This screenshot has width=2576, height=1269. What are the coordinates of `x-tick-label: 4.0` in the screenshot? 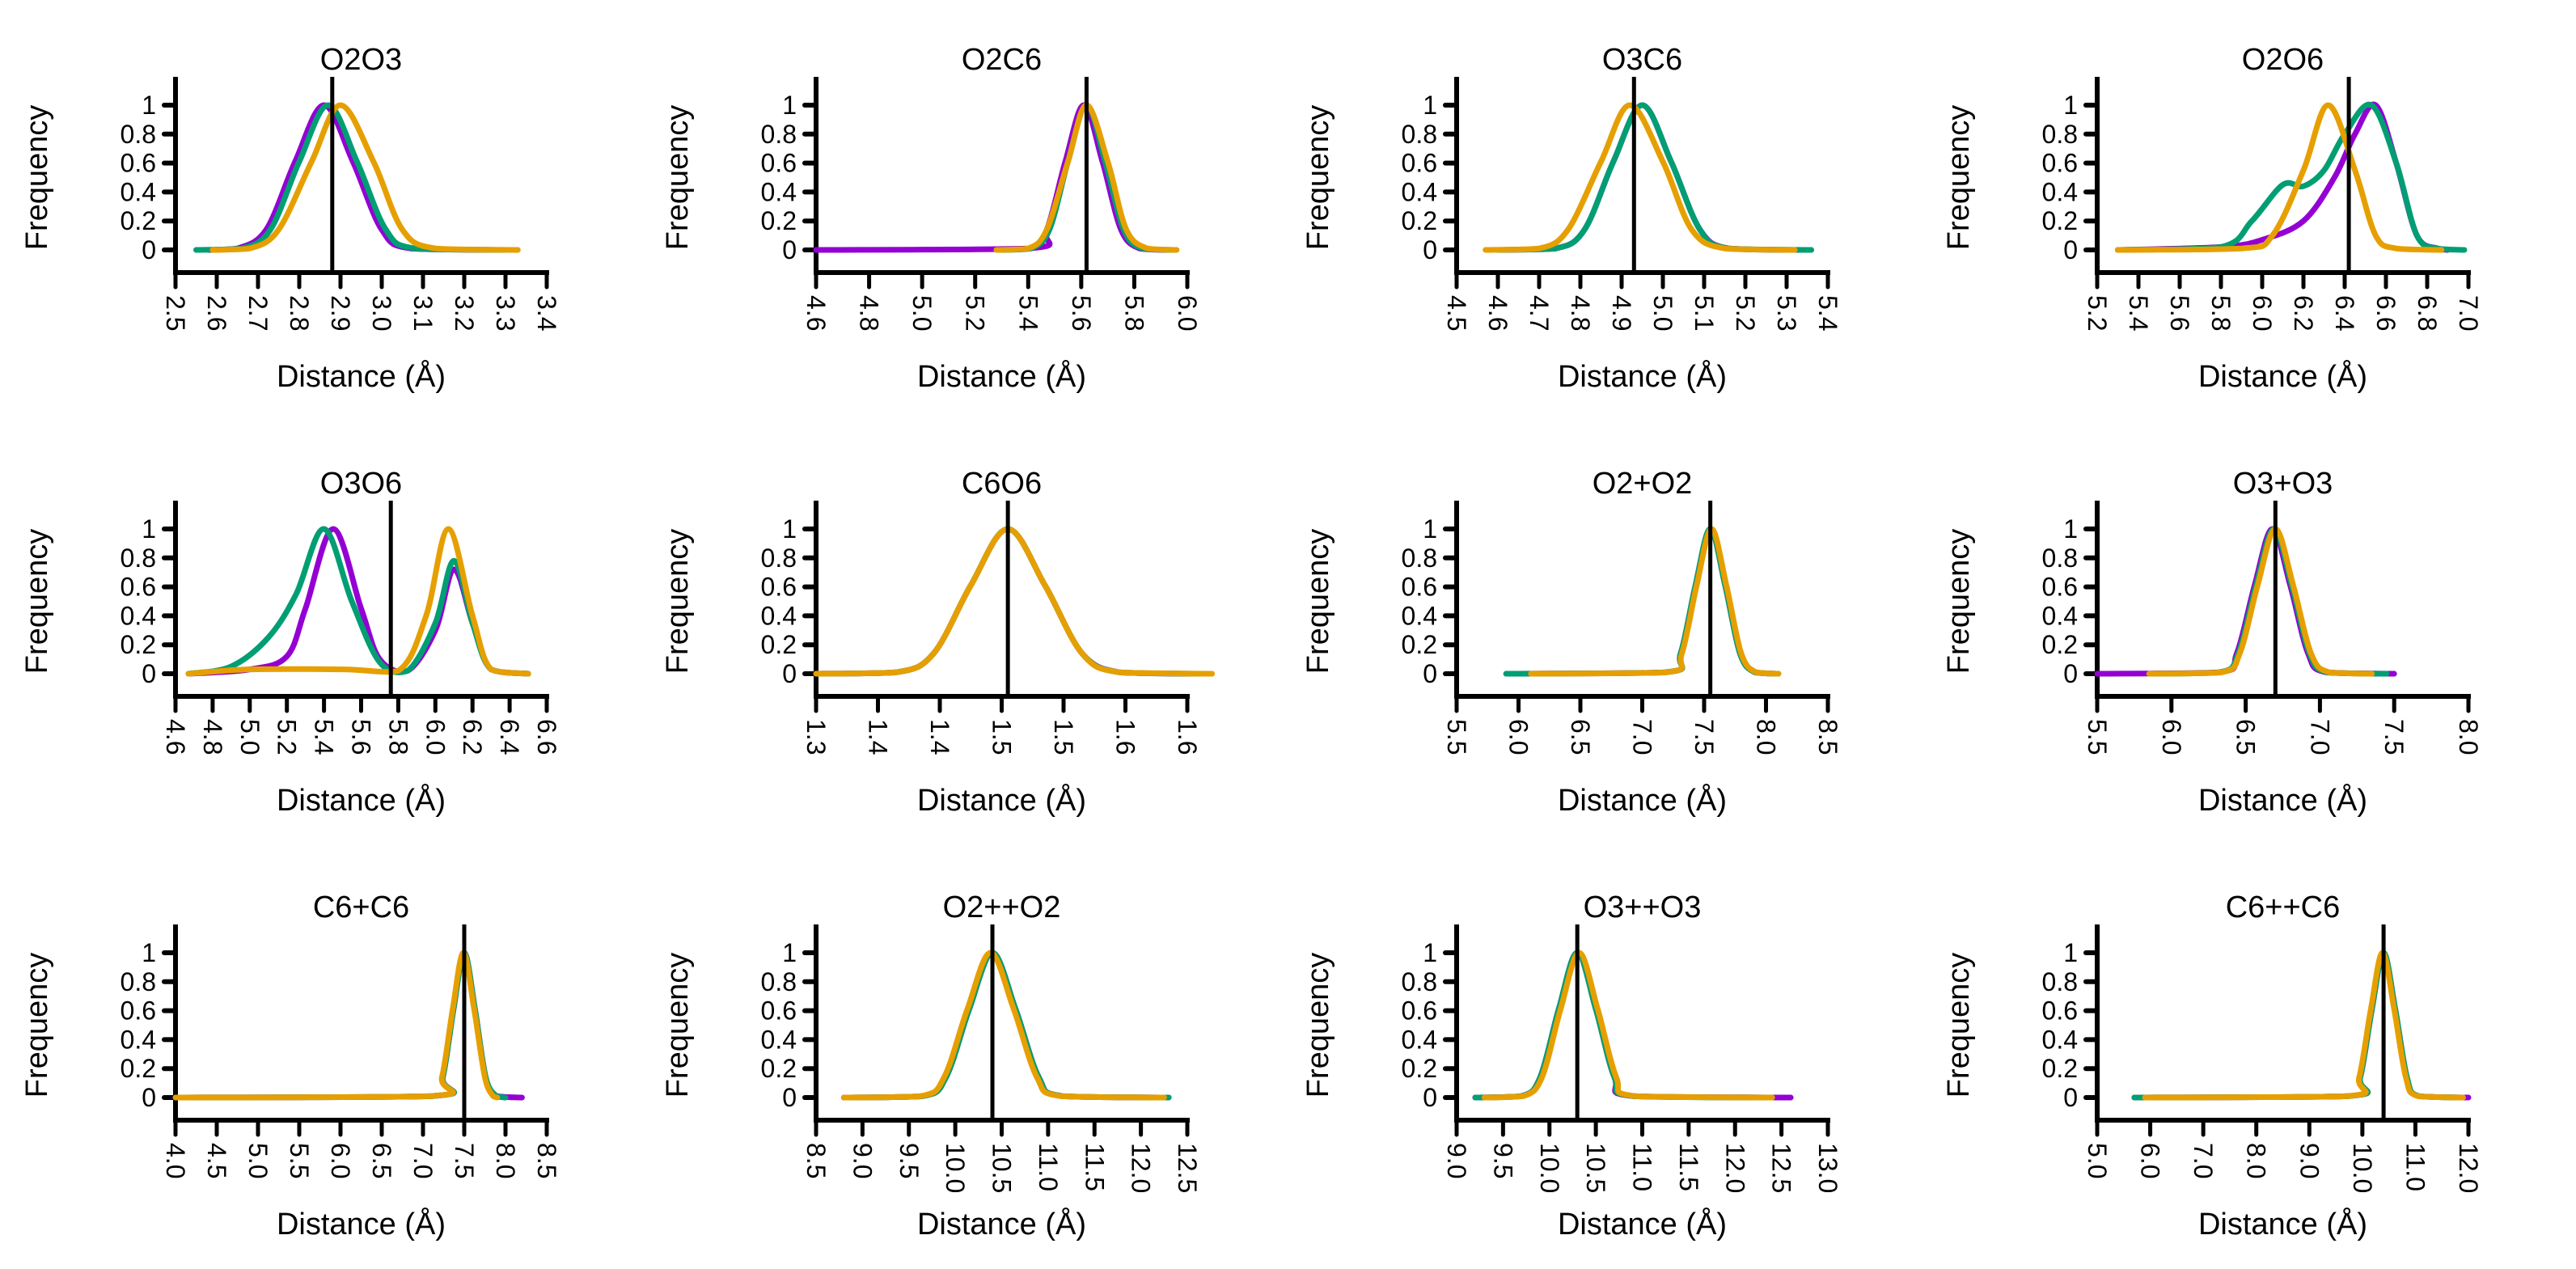 It's located at (176, 1160).